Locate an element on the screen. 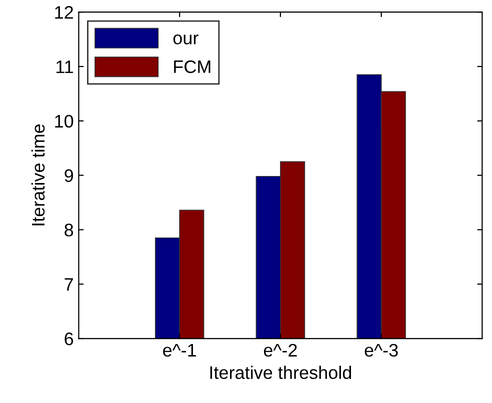 The width and height of the screenshot is (492, 403). y-tick-label: 9 is located at coordinates (69, 175).